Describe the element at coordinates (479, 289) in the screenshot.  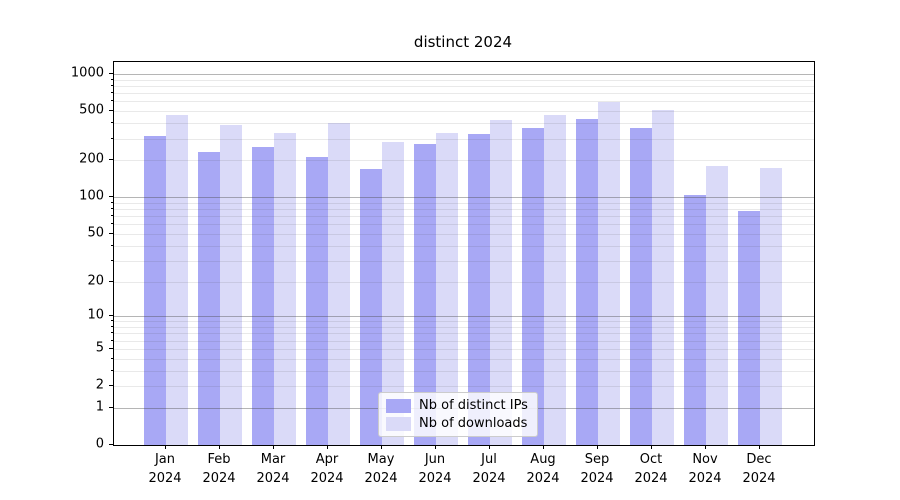
I see `bar-nb-of-distinct-ips-jul` at that location.